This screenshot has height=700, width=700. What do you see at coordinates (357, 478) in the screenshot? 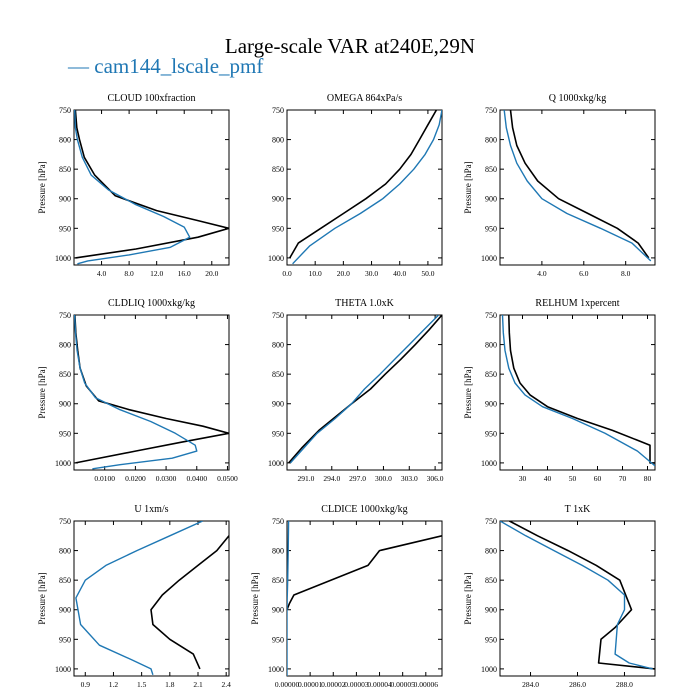
I see `x-tick-label: 297.0` at bounding box center [357, 478].